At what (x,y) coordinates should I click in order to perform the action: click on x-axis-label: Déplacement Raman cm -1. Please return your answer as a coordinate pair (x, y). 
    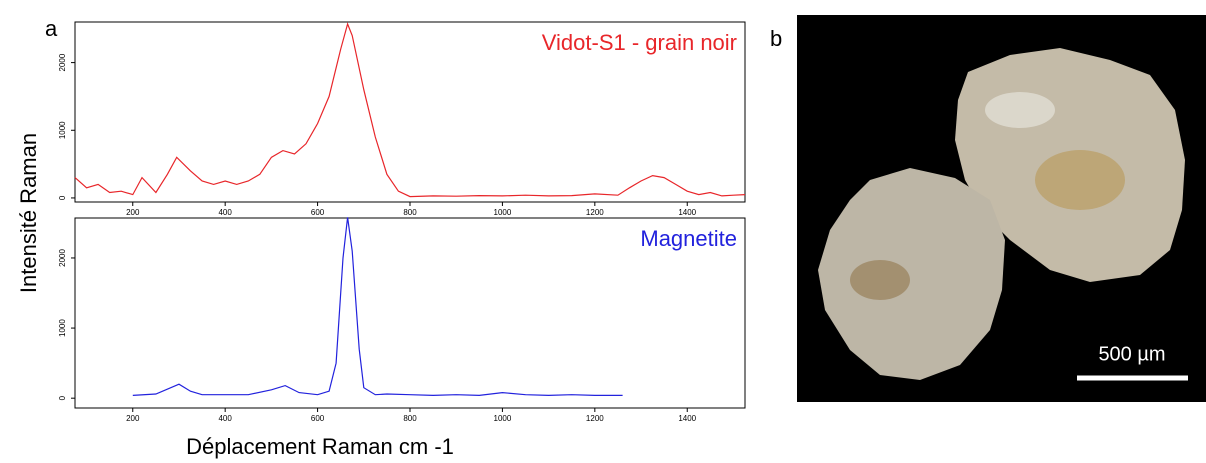
    Looking at the image, I should click on (320, 446).